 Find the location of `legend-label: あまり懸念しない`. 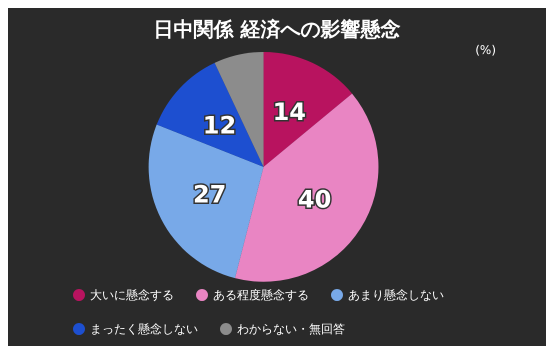

legend-label: あまり懸念しない is located at coordinates (396, 295).